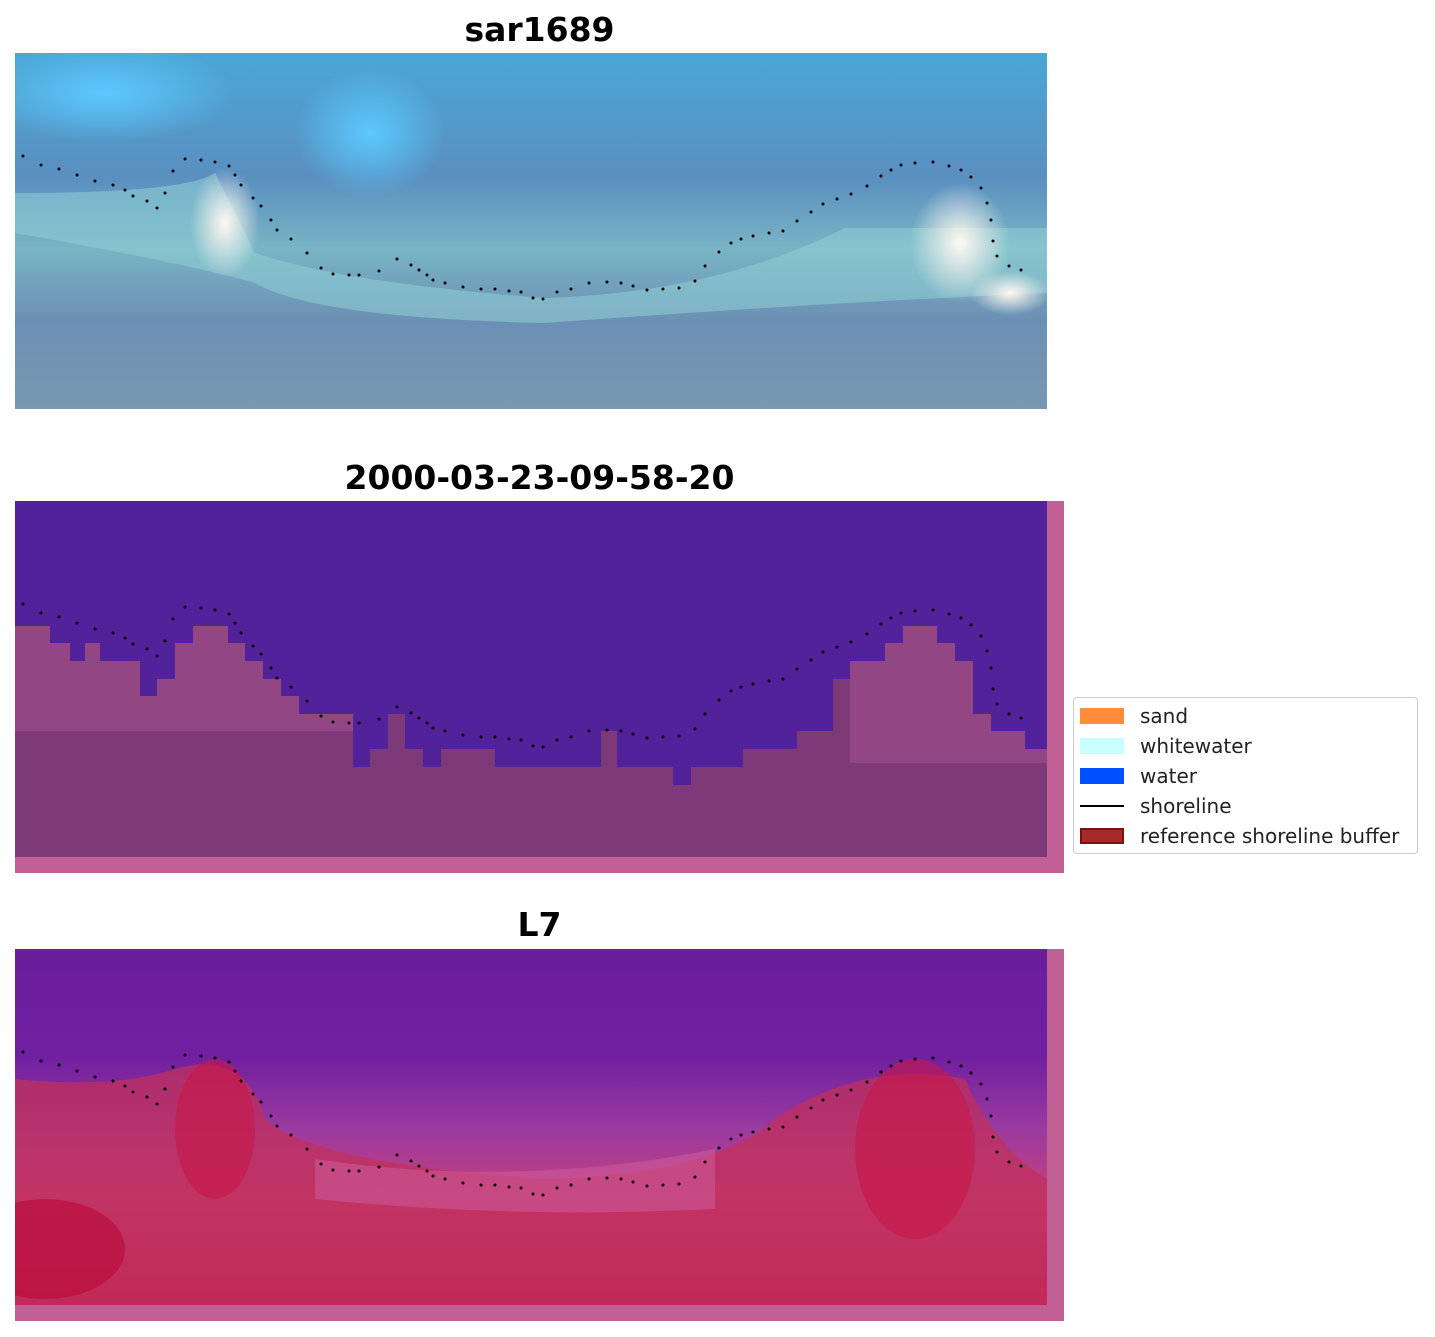 This screenshot has height=1337, width=1435. I want to click on legend-item-whitewater: whitewater, so click(1166, 746).